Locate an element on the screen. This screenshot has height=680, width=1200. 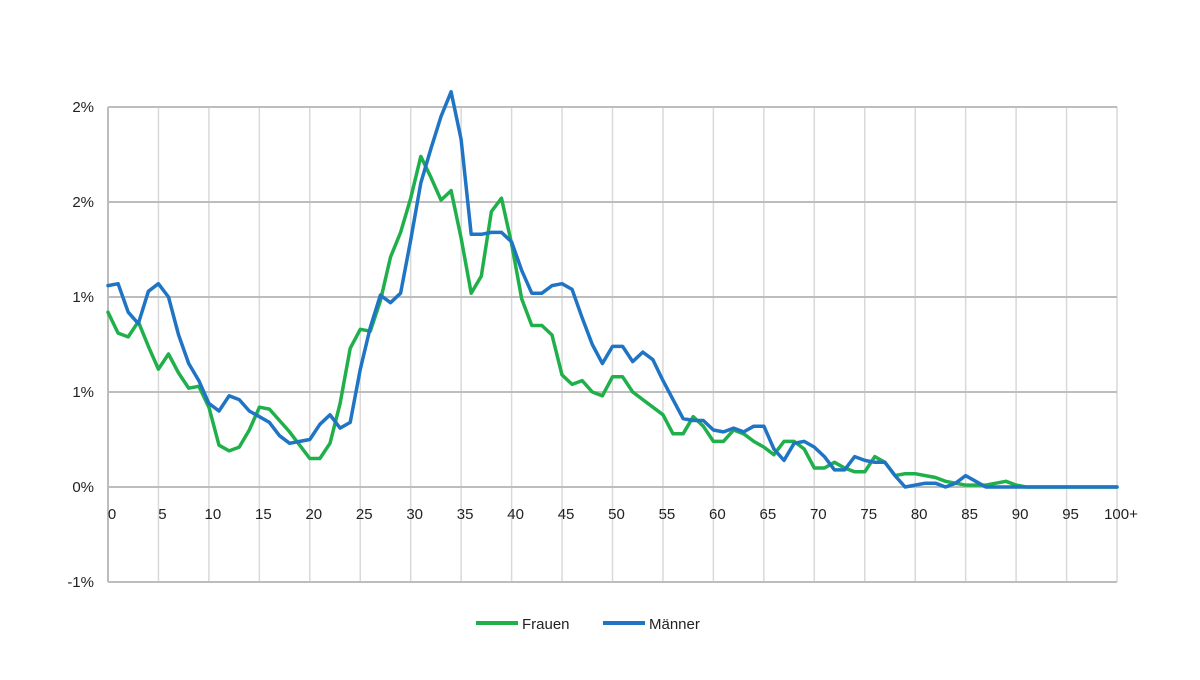
x-tick-label: 70 is located at coordinates (818, 514).